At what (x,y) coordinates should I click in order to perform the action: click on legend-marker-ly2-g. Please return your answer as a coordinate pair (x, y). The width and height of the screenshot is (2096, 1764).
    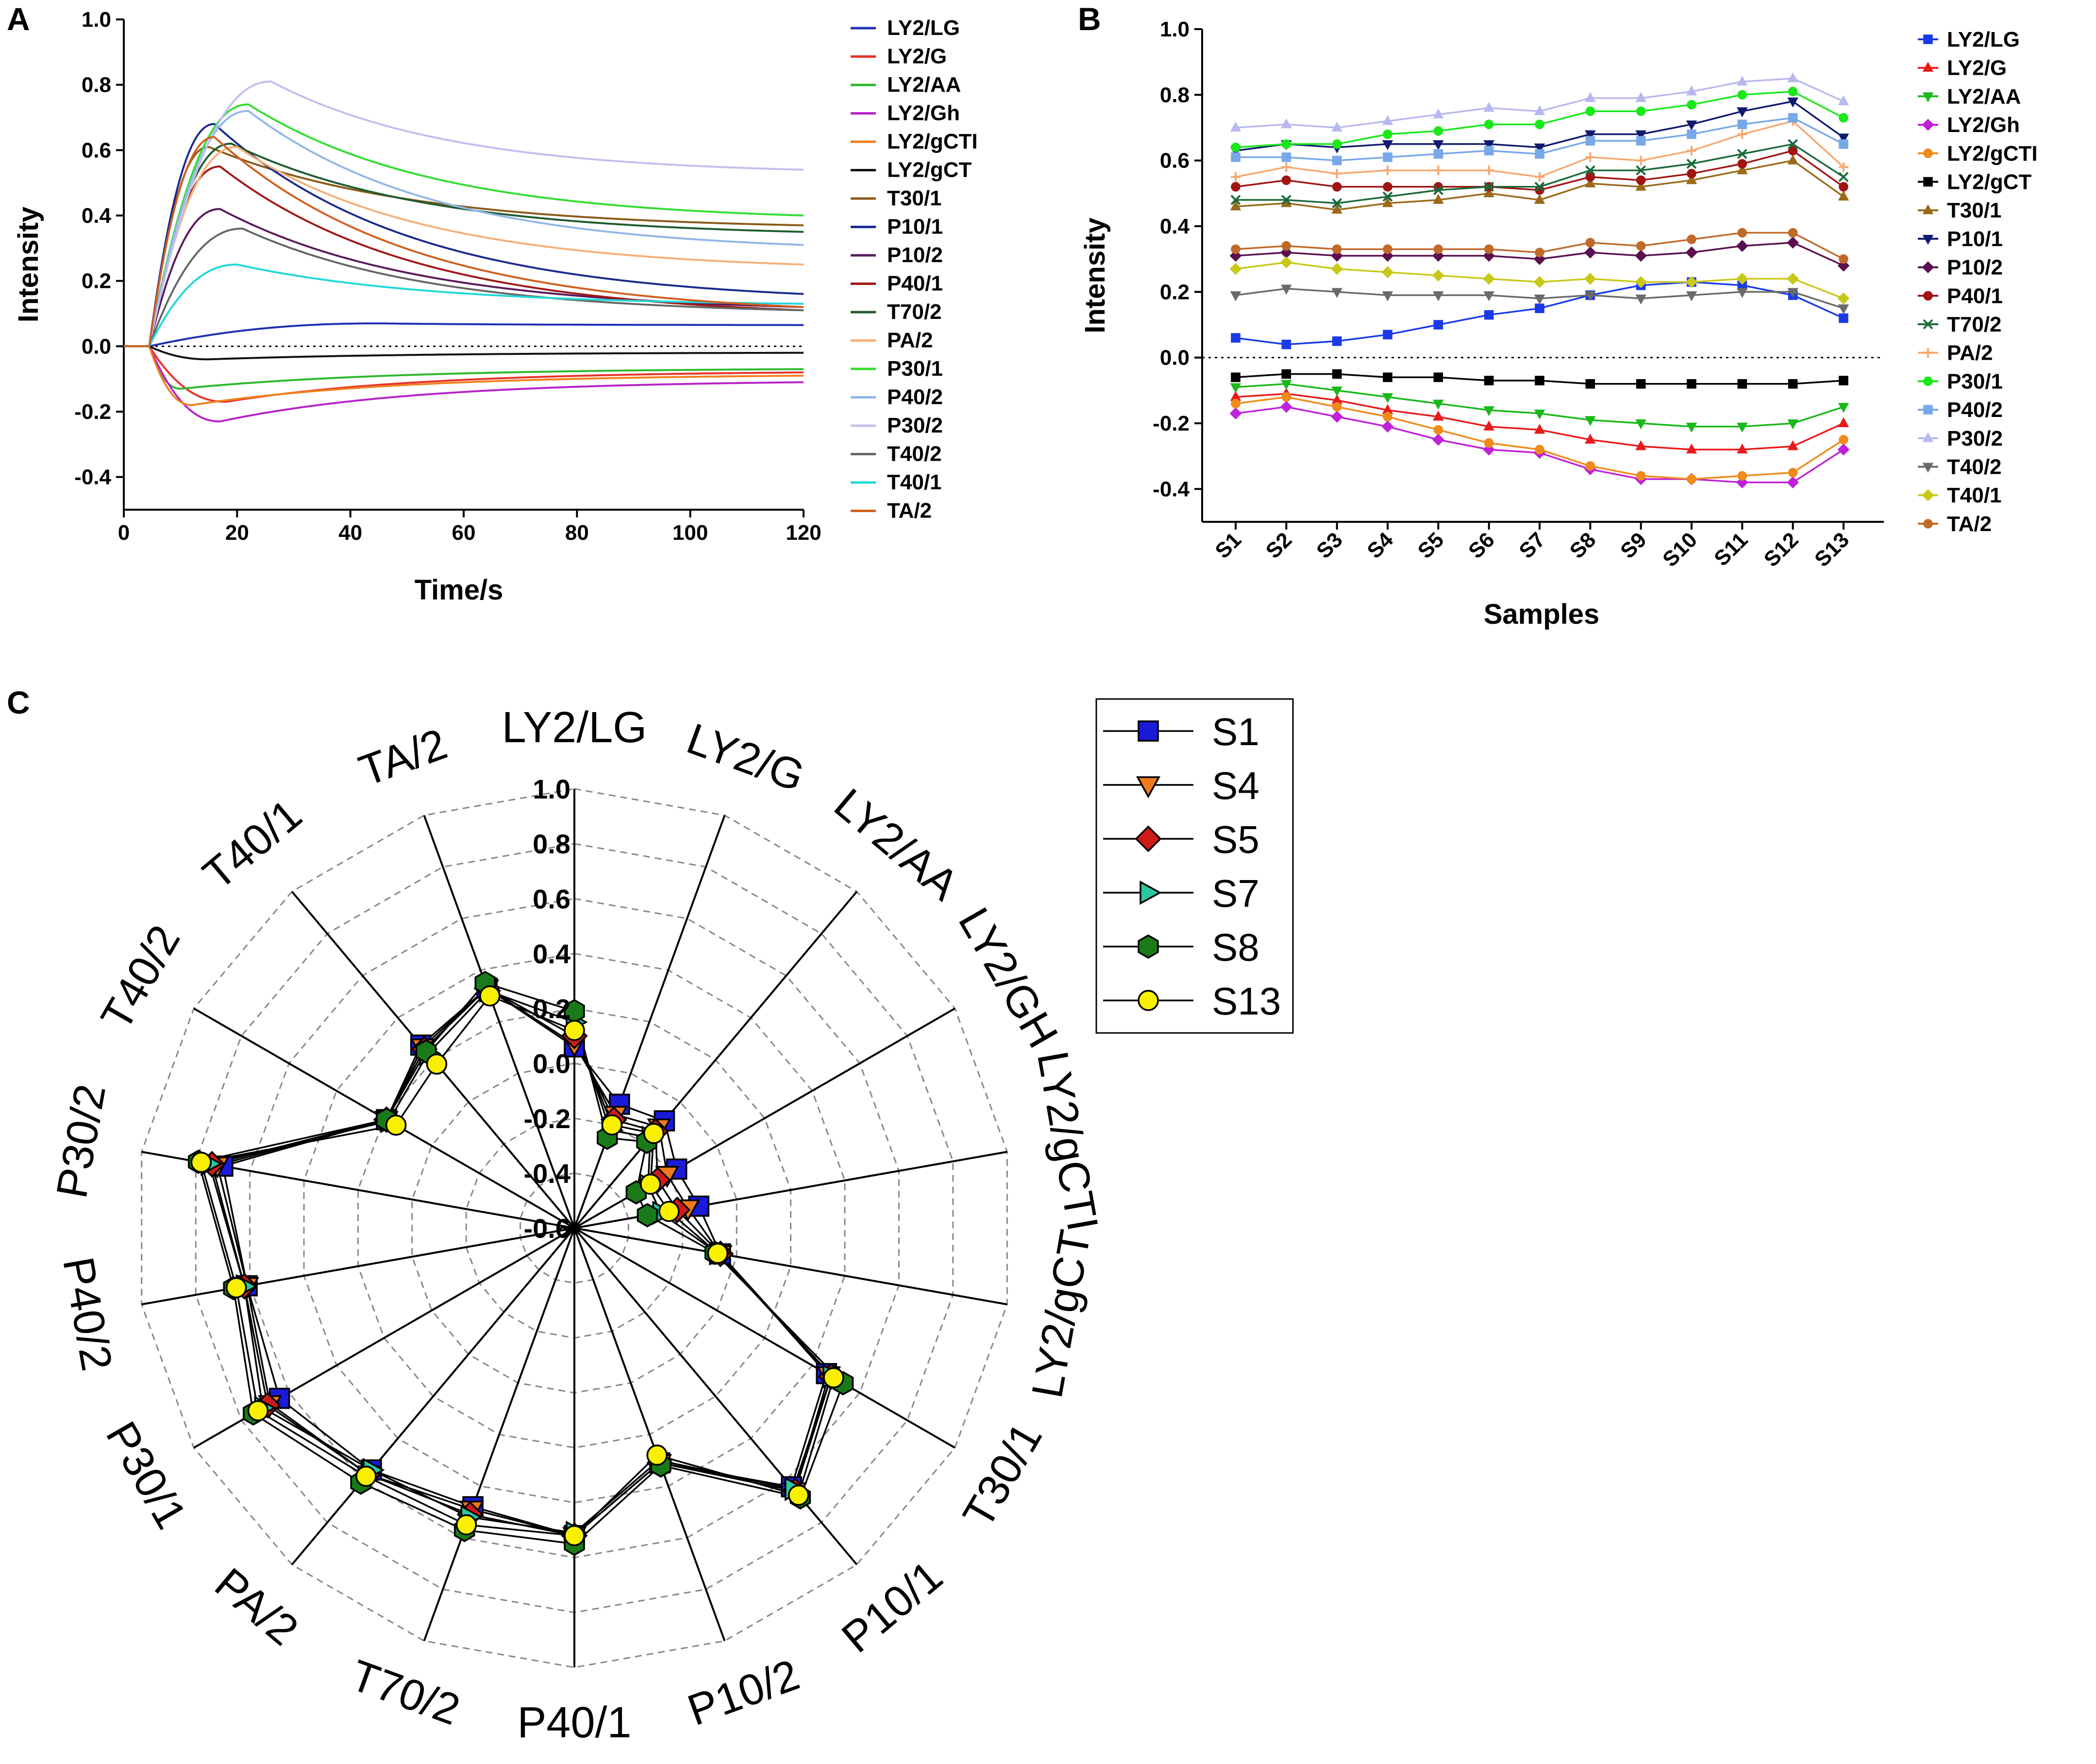
    Looking at the image, I should click on (1928, 67).